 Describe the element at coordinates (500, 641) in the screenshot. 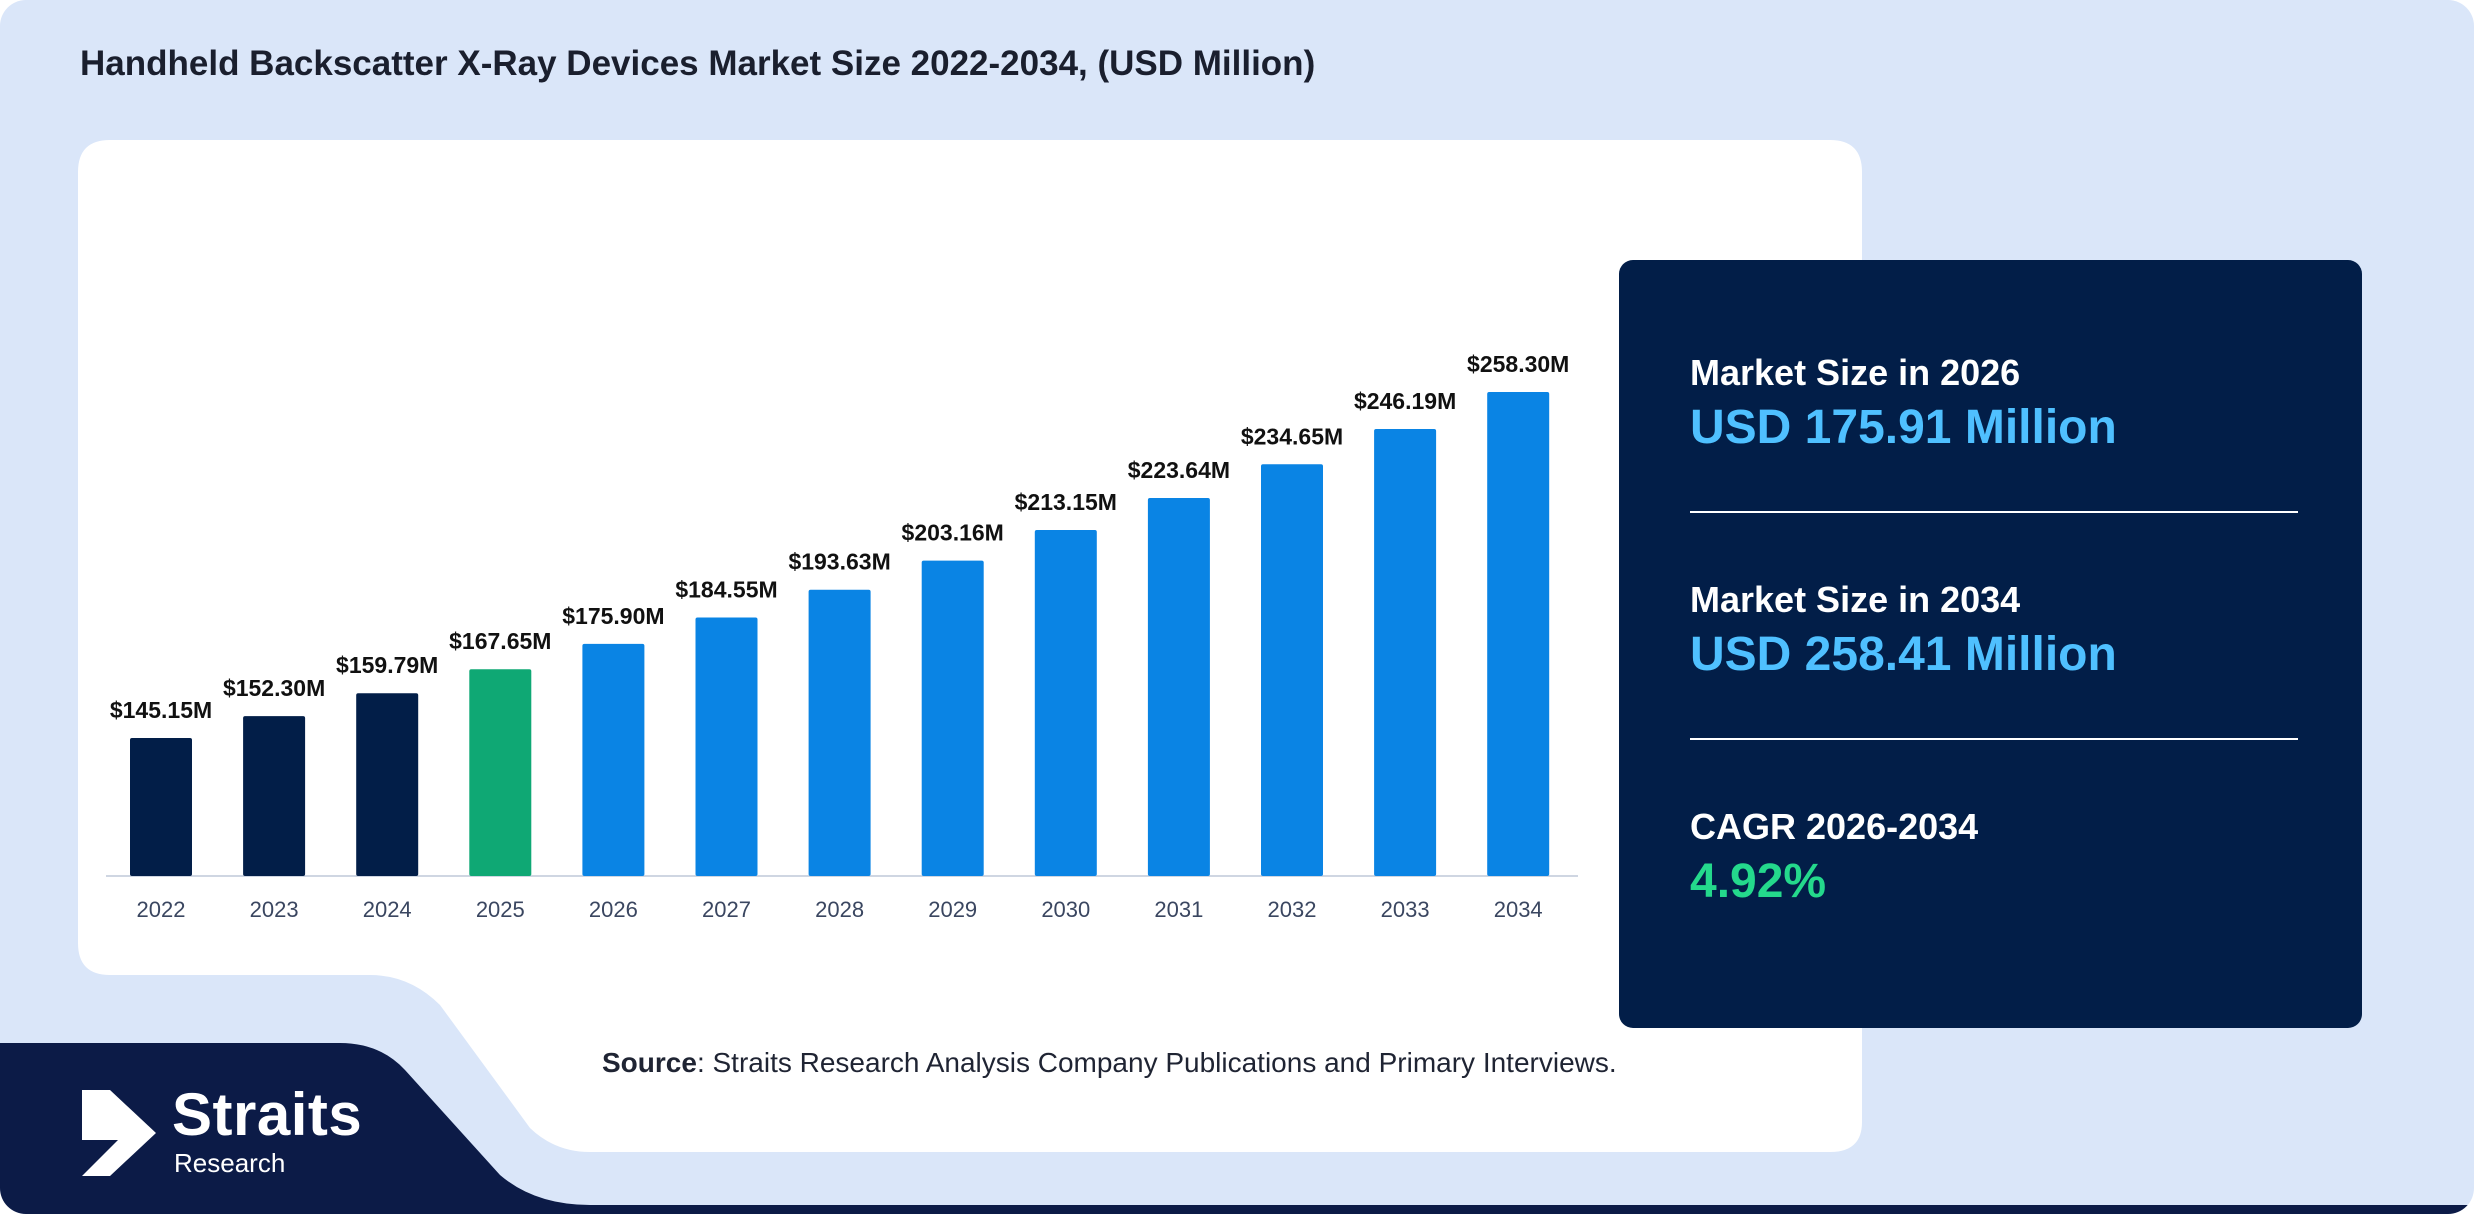

I see `data-label-2025: $167.65M` at that location.